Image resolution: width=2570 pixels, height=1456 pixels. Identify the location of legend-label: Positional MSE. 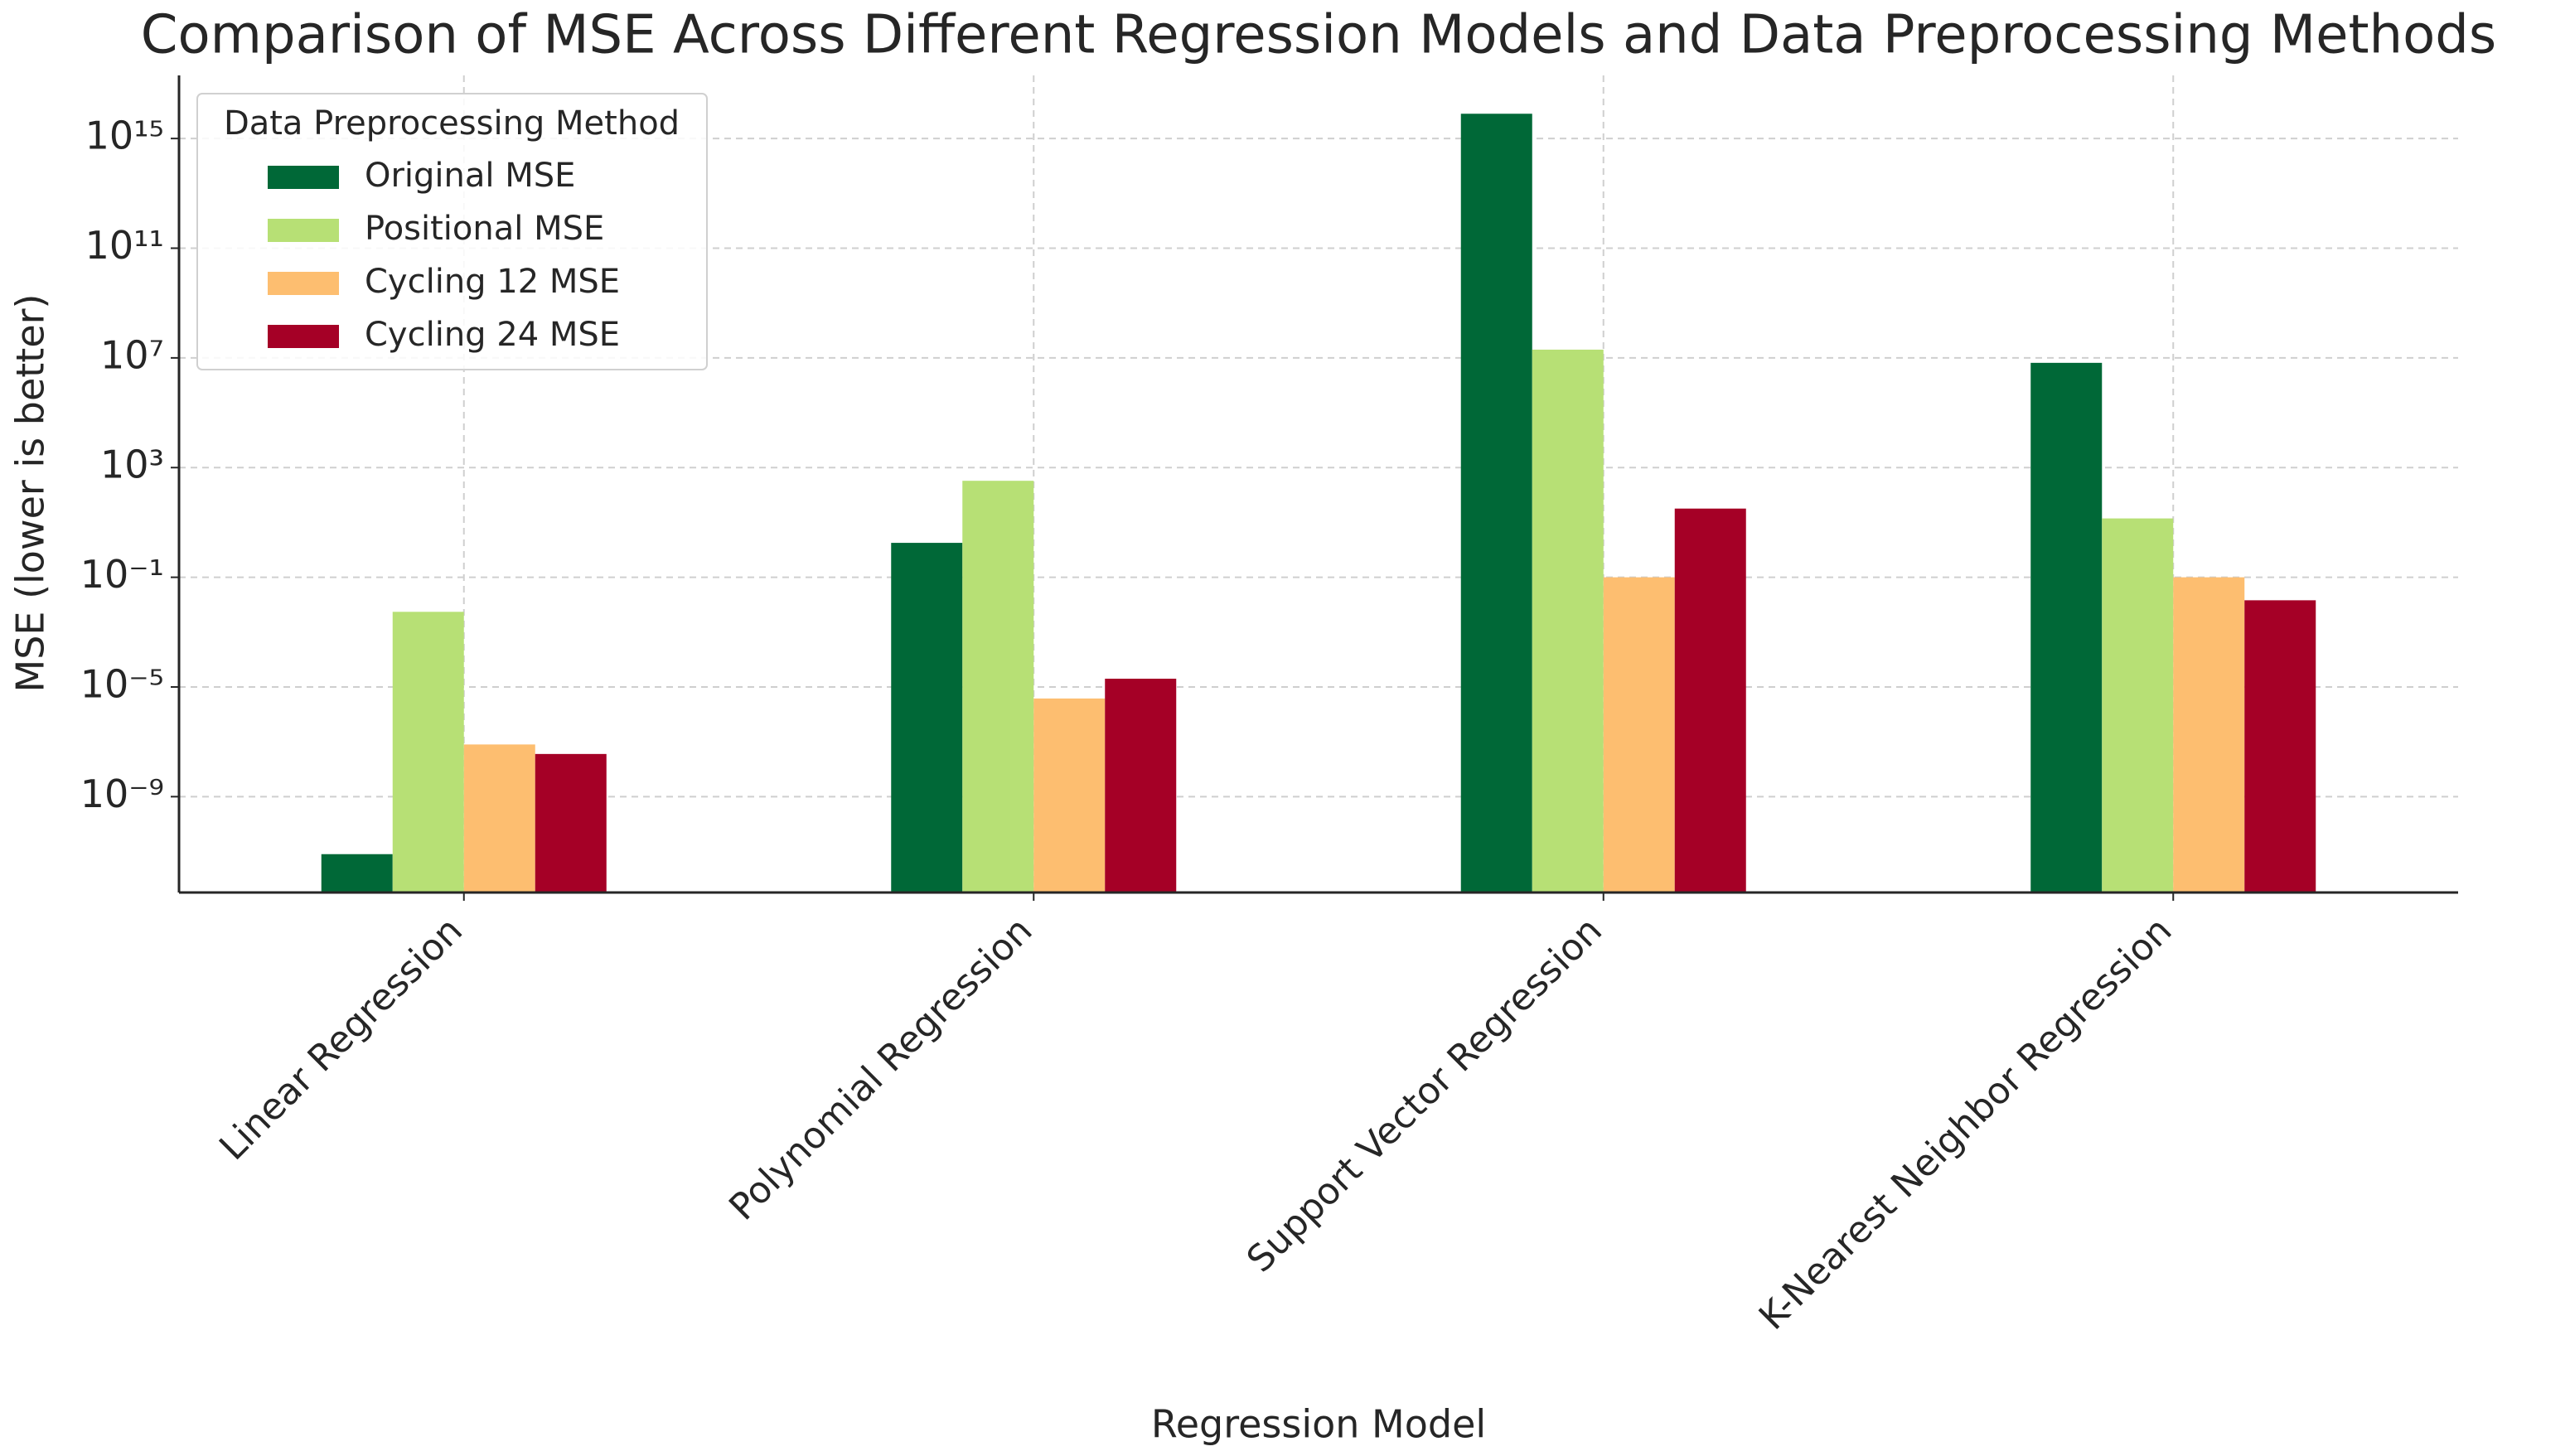
(484, 229).